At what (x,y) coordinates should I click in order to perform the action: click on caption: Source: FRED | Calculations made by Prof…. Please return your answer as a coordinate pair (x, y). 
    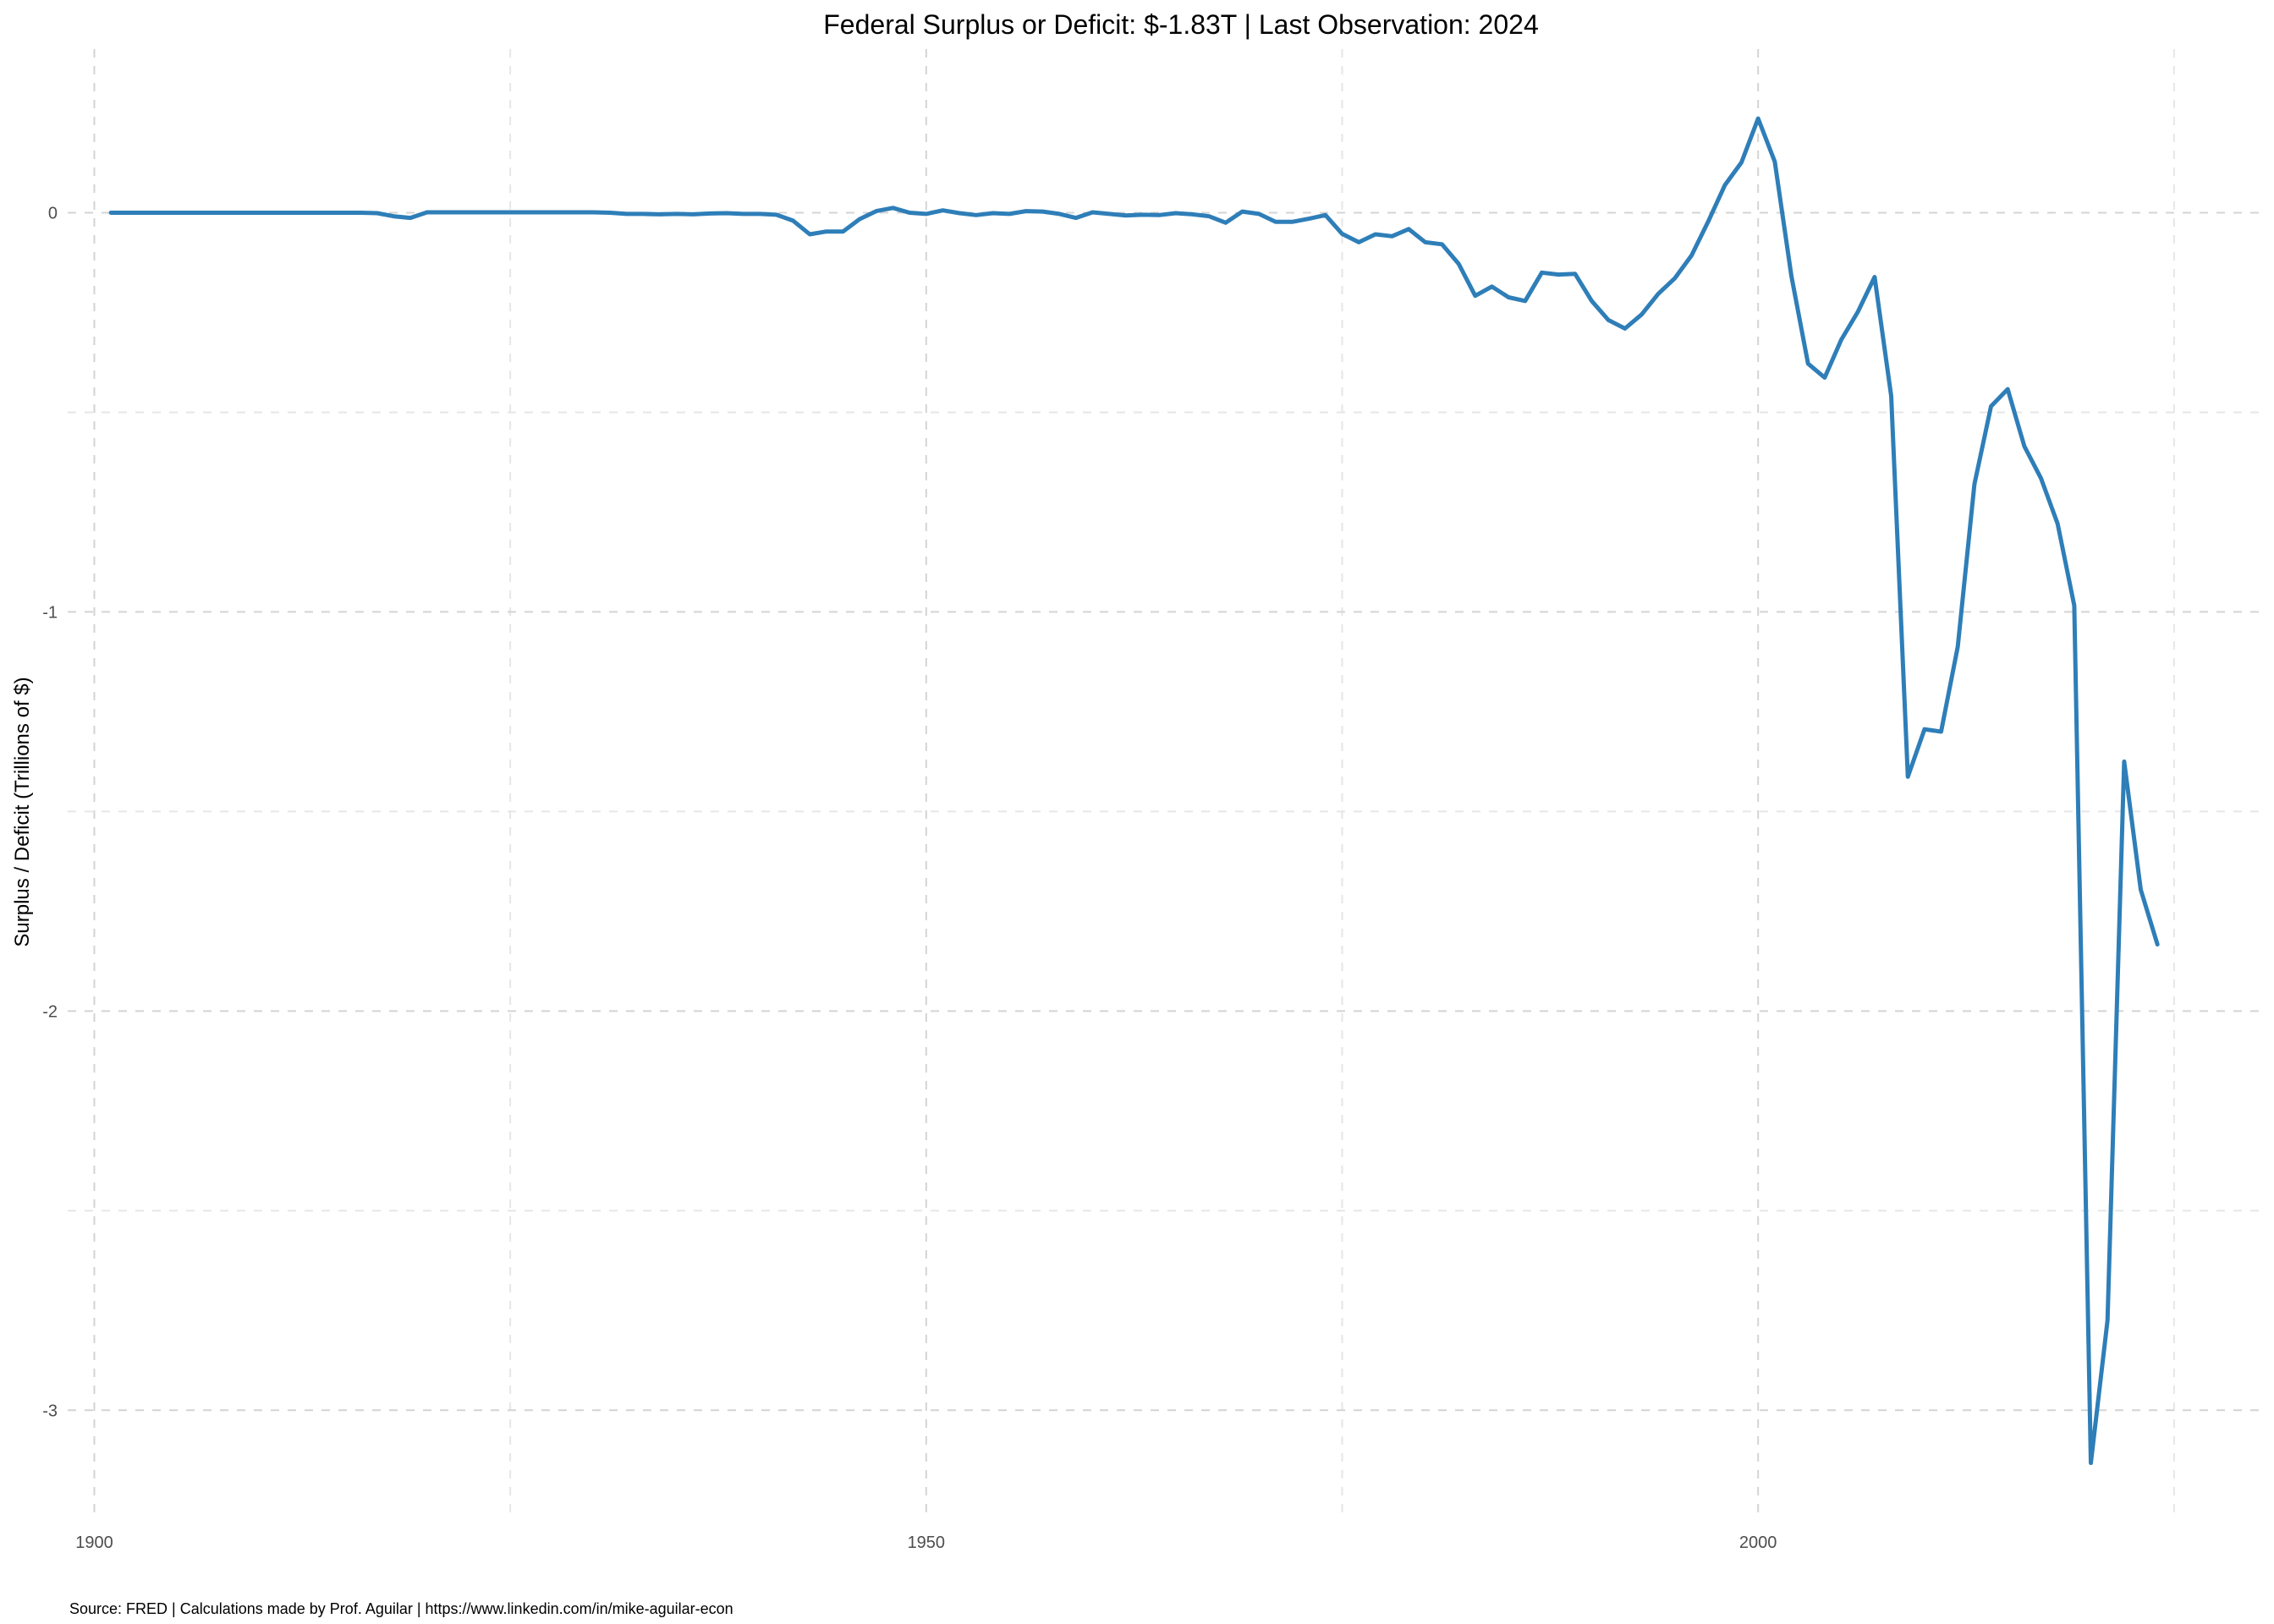
    Looking at the image, I should click on (401, 1608).